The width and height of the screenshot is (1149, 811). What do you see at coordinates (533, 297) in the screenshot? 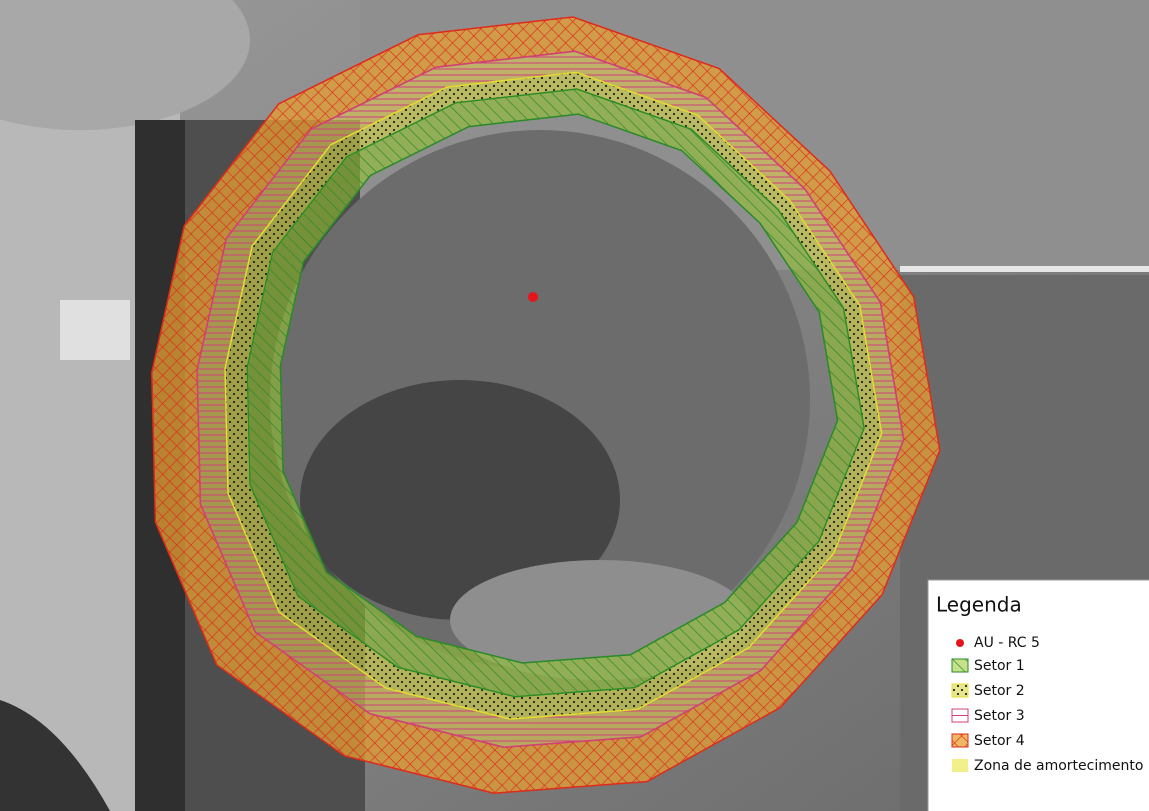
I see `au-point` at bounding box center [533, 297].